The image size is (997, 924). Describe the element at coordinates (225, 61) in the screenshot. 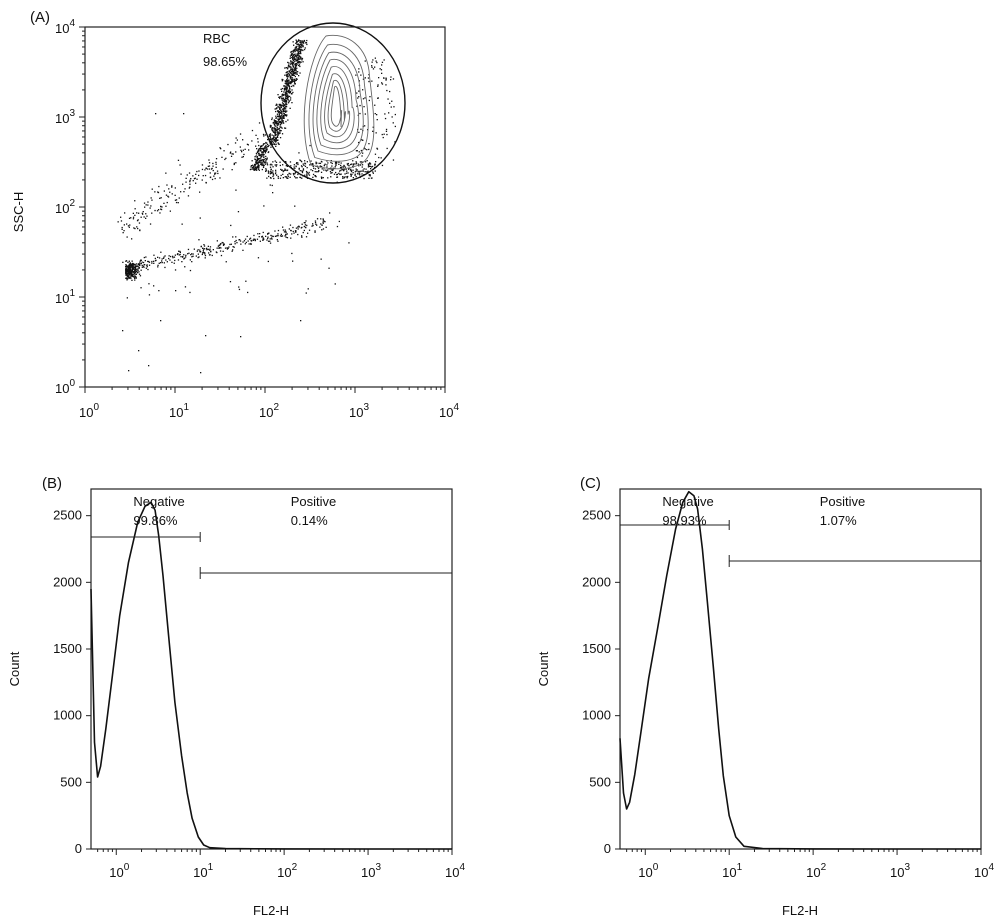

I see `rbc-gate-percent: 98.65%` at that location.